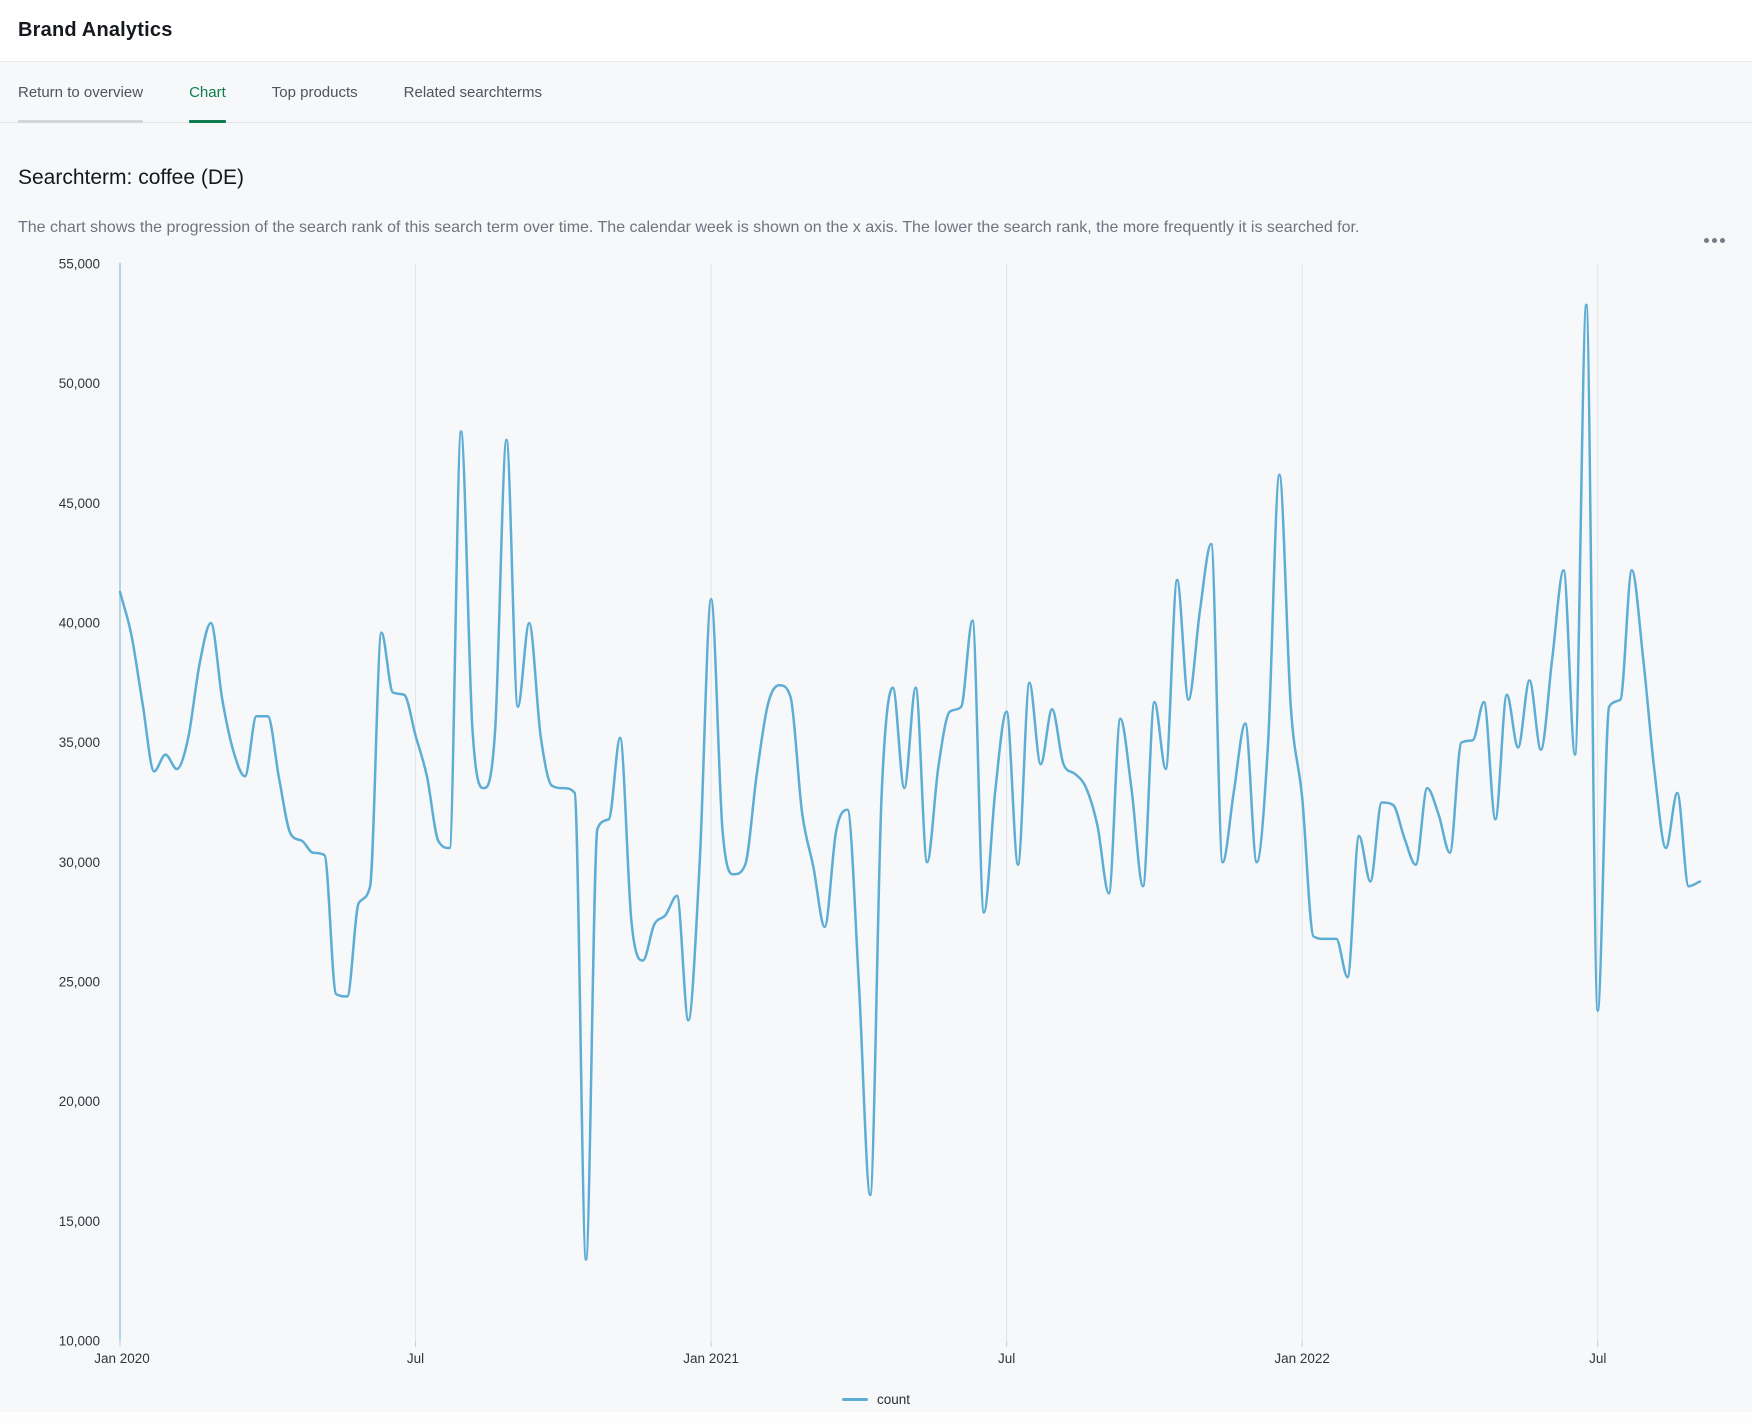 This screenshot has width=1752, height=1424. Describe the element at coordinates (79, 383) in the screenshot. I see `y-axis-label: 50,000` at that location.